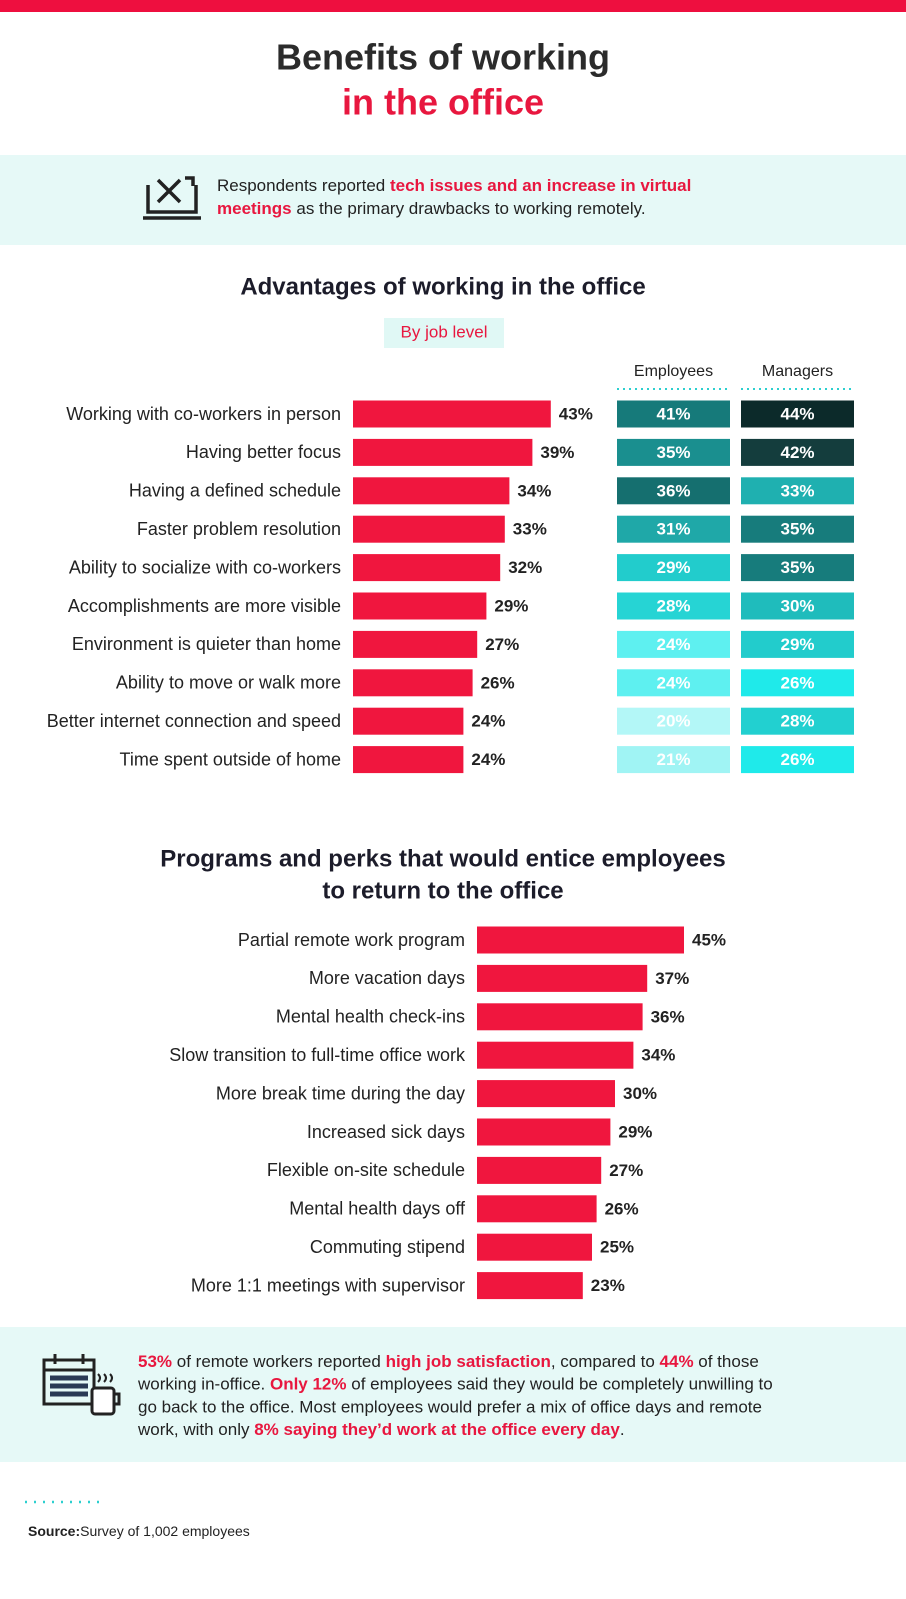 This screenshot has width=906, height=1599. What do you see at coordinates (525, 567) in the screenshot?
I see `value-label: 32%` at bounding box center [525, 567].